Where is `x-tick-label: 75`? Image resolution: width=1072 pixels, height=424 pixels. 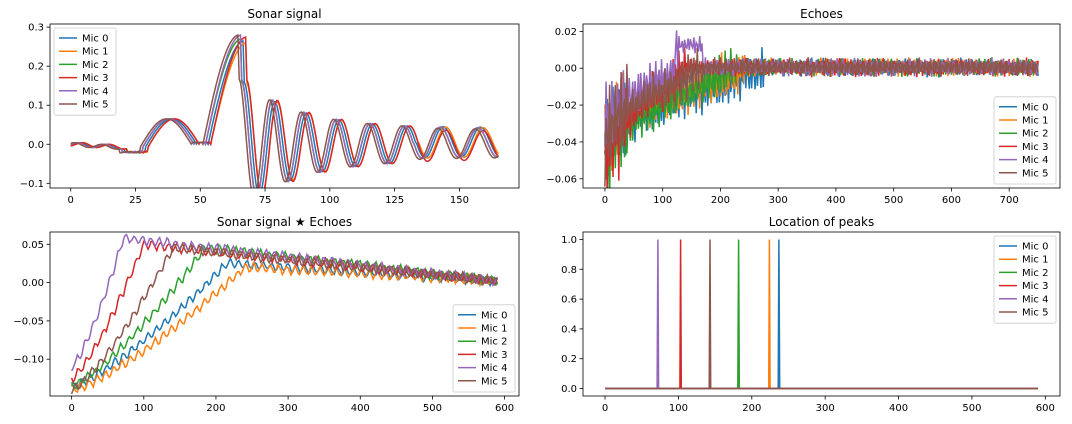
x-tick-label: 75 is located at coordinates (265, 200).